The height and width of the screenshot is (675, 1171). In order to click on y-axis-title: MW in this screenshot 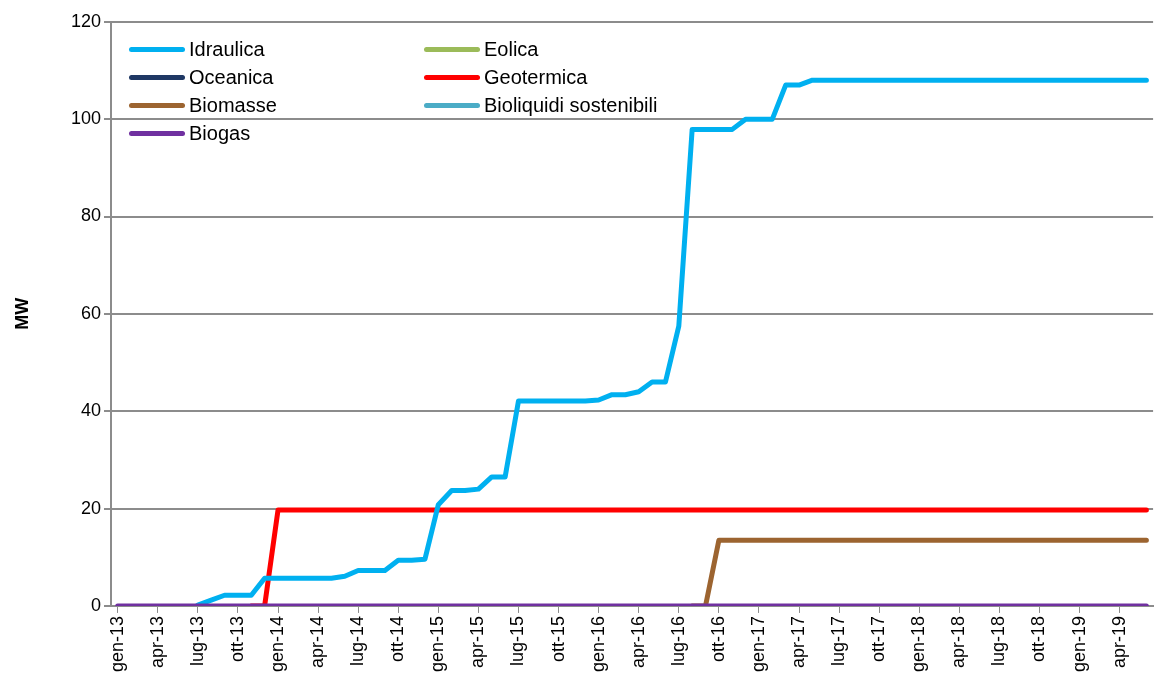, I will do `click(21, 313)`.